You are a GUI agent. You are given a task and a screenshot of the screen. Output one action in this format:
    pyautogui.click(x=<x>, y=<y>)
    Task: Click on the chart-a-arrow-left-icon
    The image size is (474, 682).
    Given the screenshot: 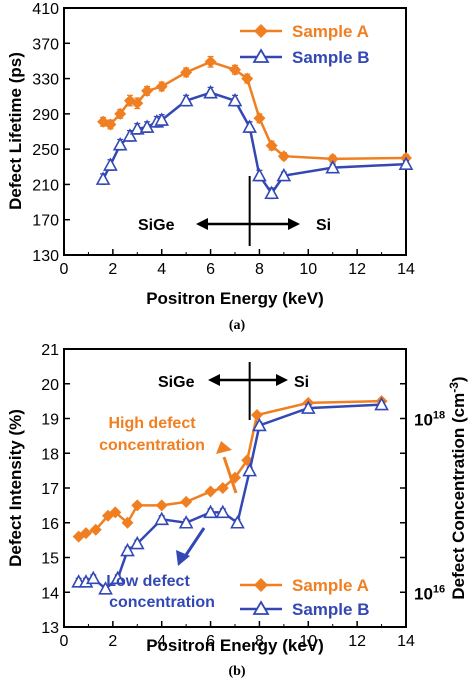 What is the action you would take?
    pyautogui.click(x=202, y=224)
    